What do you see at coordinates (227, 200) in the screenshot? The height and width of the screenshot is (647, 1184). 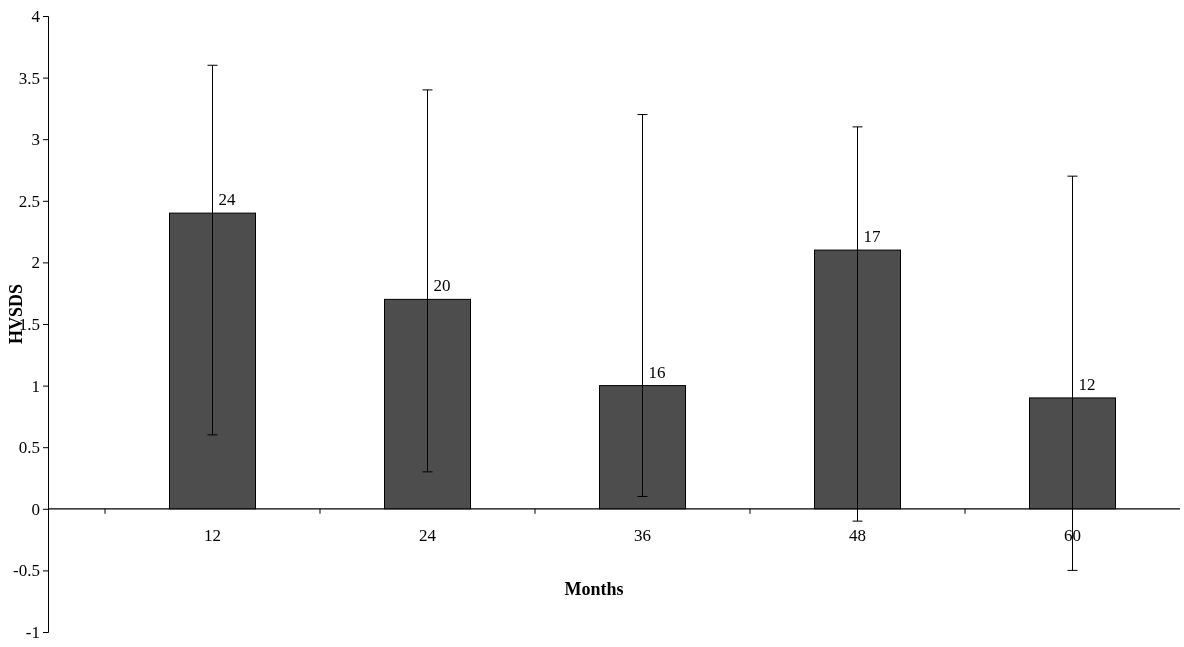 I see `annotation: 24` at bounding box center [227, 200].